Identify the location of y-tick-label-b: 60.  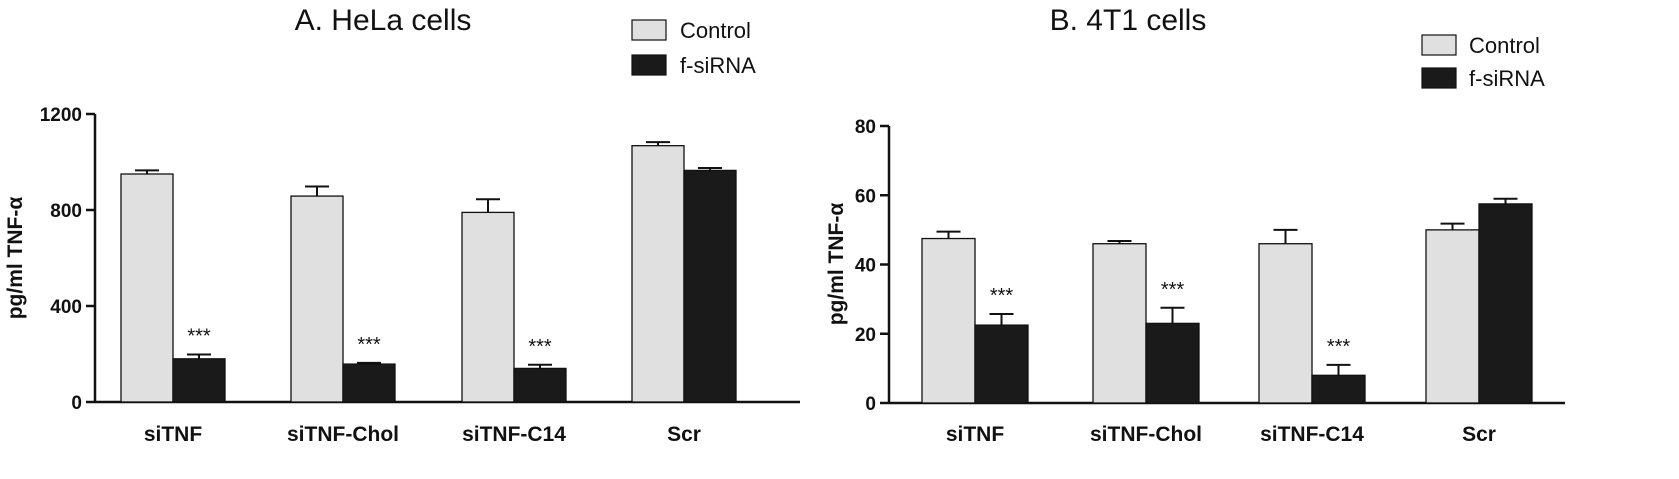
(865, 196).